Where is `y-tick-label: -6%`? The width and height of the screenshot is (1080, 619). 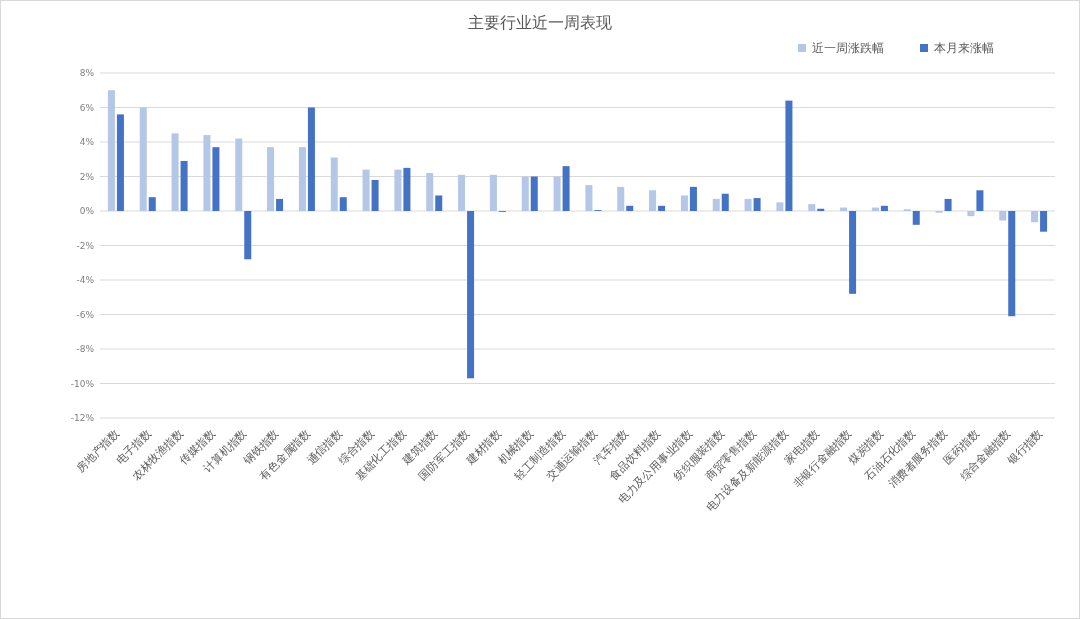 y-tick-label: -6% is located at coordinates (85, 314).